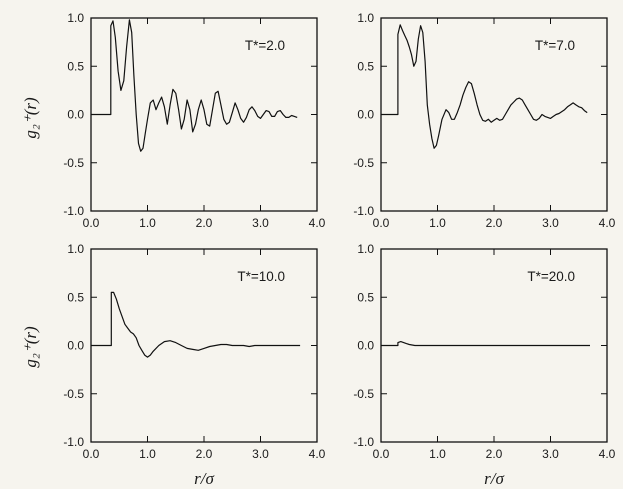 This screenshot has width=623, height=489. Describe the element at coordinates (30, 347) in the screenshot. I see `y-axis-title-bottom: g₂⁺(r)` at that location.